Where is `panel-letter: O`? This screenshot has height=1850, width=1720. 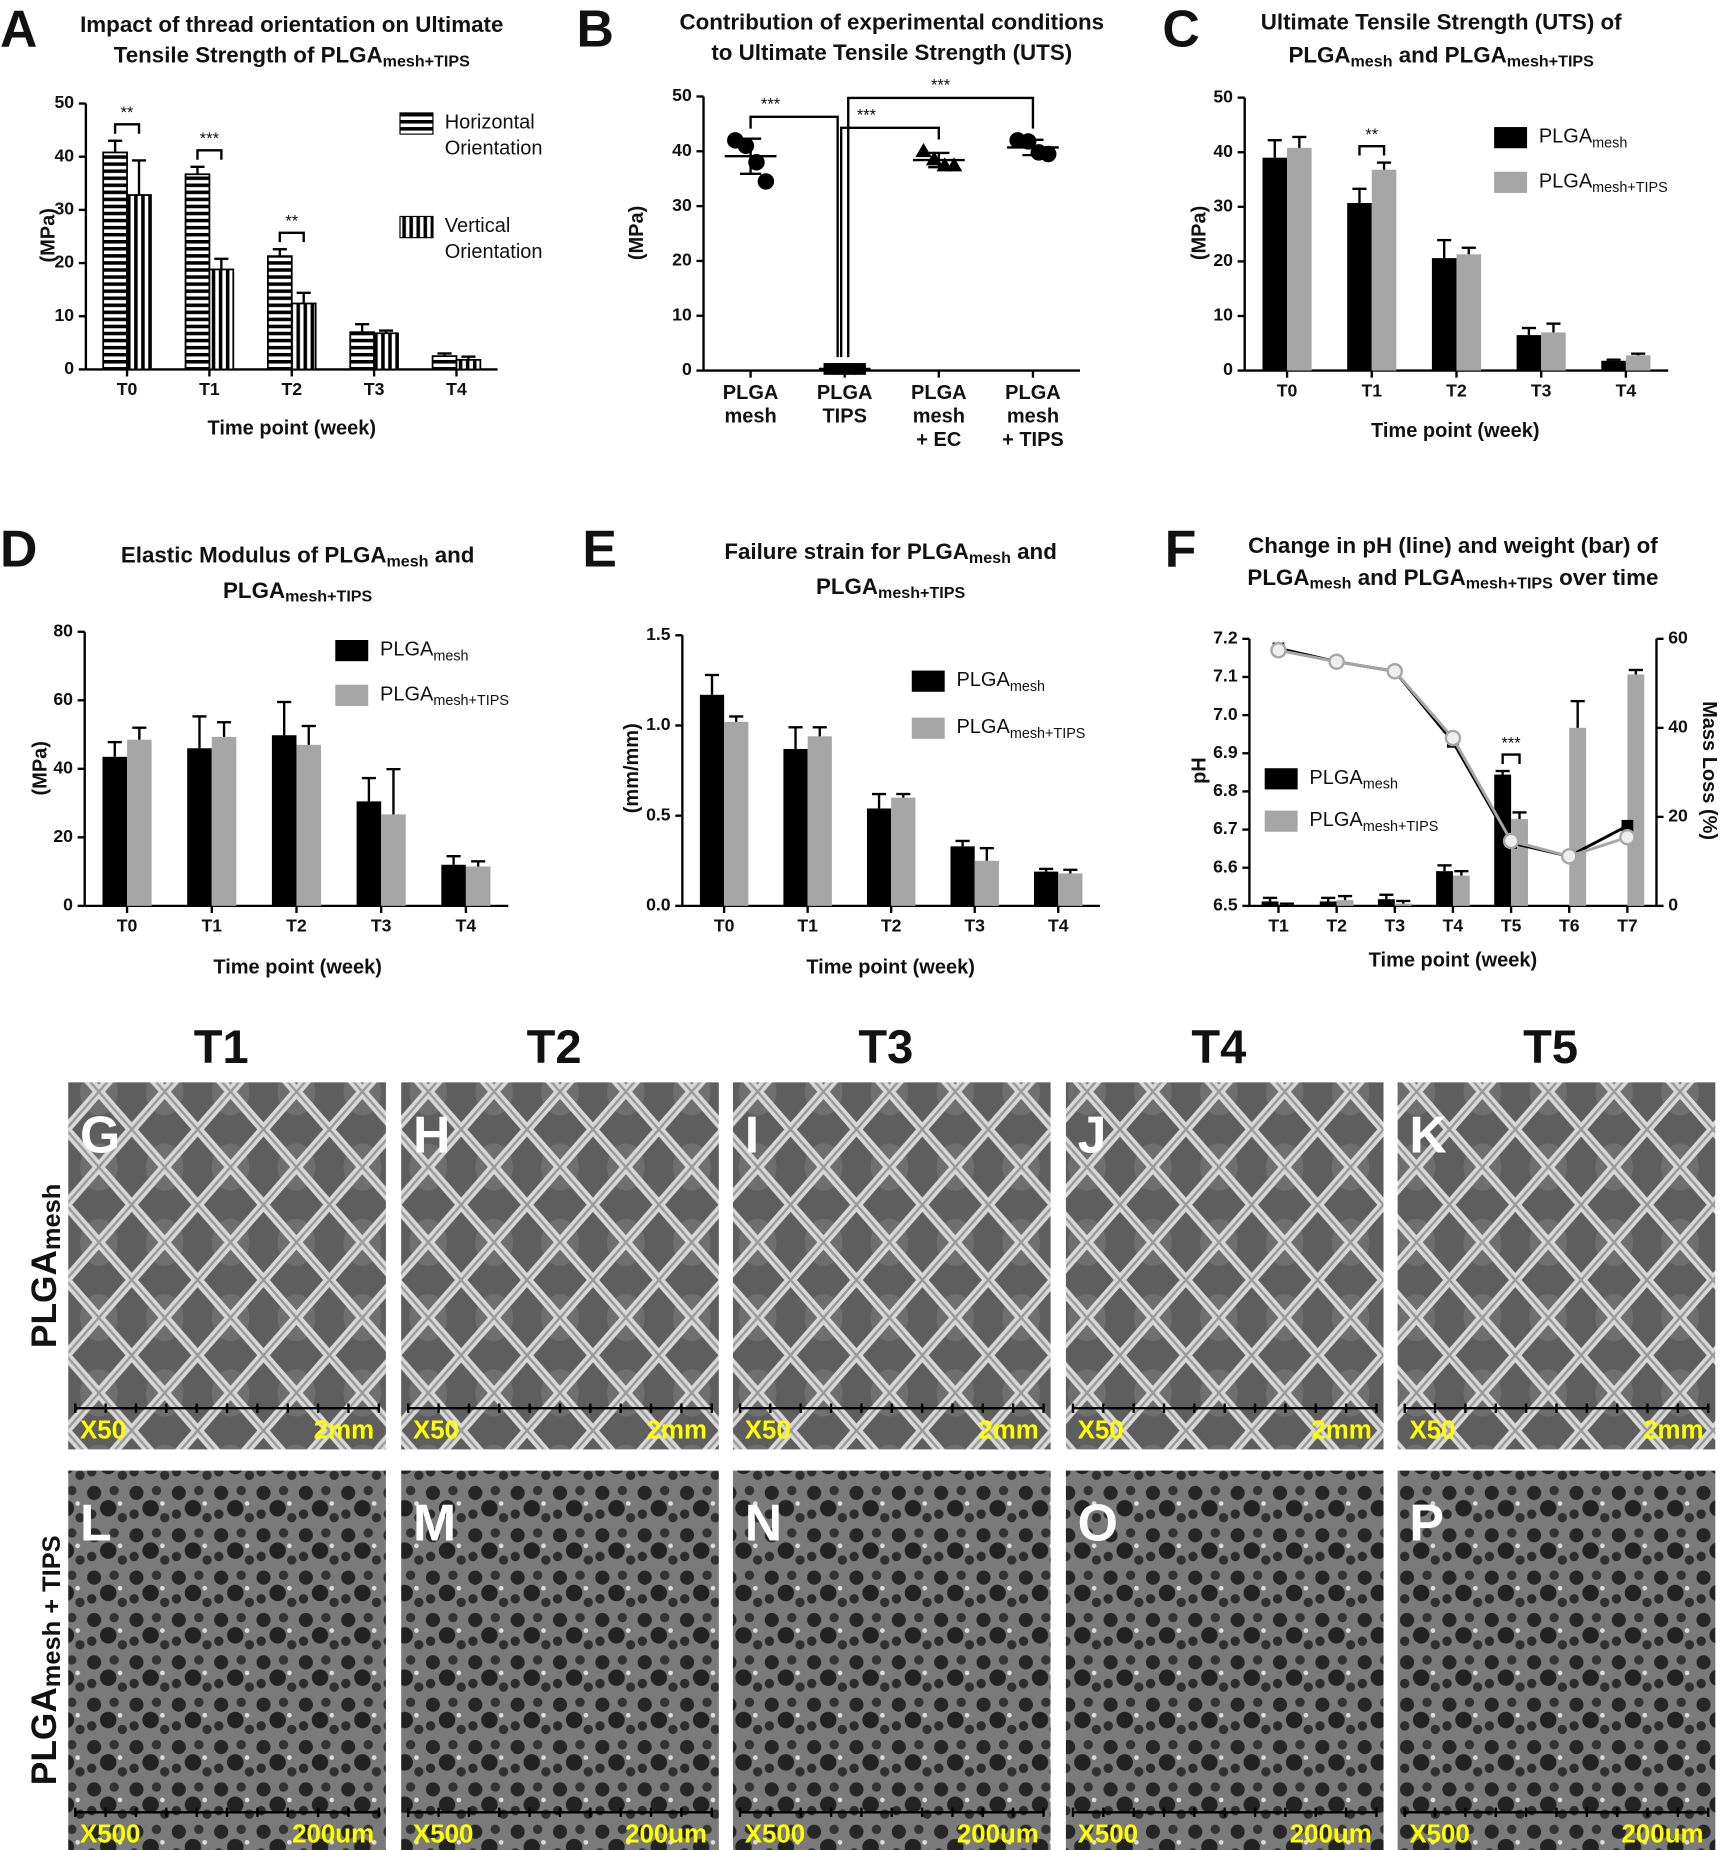
panel-letter: O is located at coordinates (1098, 1523).